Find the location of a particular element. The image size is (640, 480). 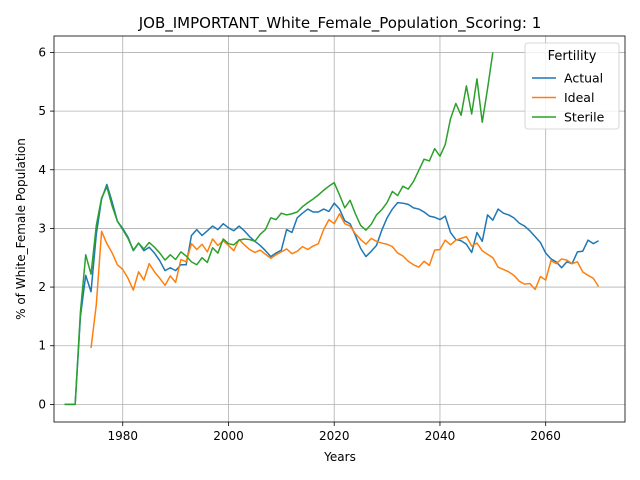

x-tick-label: 2020 is located at coordinates (334, 436).